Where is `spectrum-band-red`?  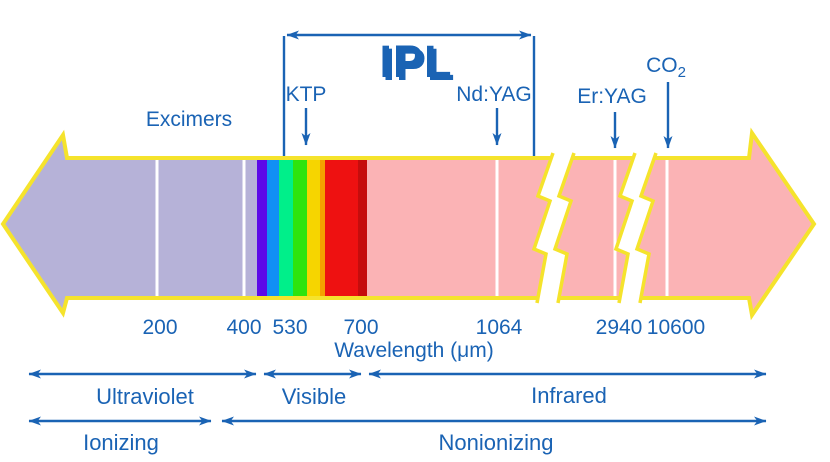 spectrum-band-red is located at coordinates (341, 224).